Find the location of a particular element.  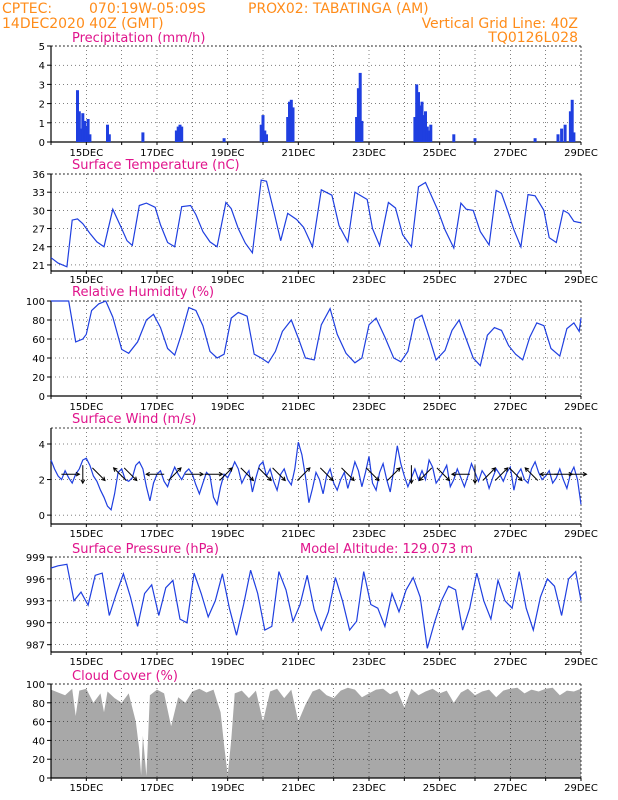

cloud-ytick-label: 0 is located at coordinates (42, 779).